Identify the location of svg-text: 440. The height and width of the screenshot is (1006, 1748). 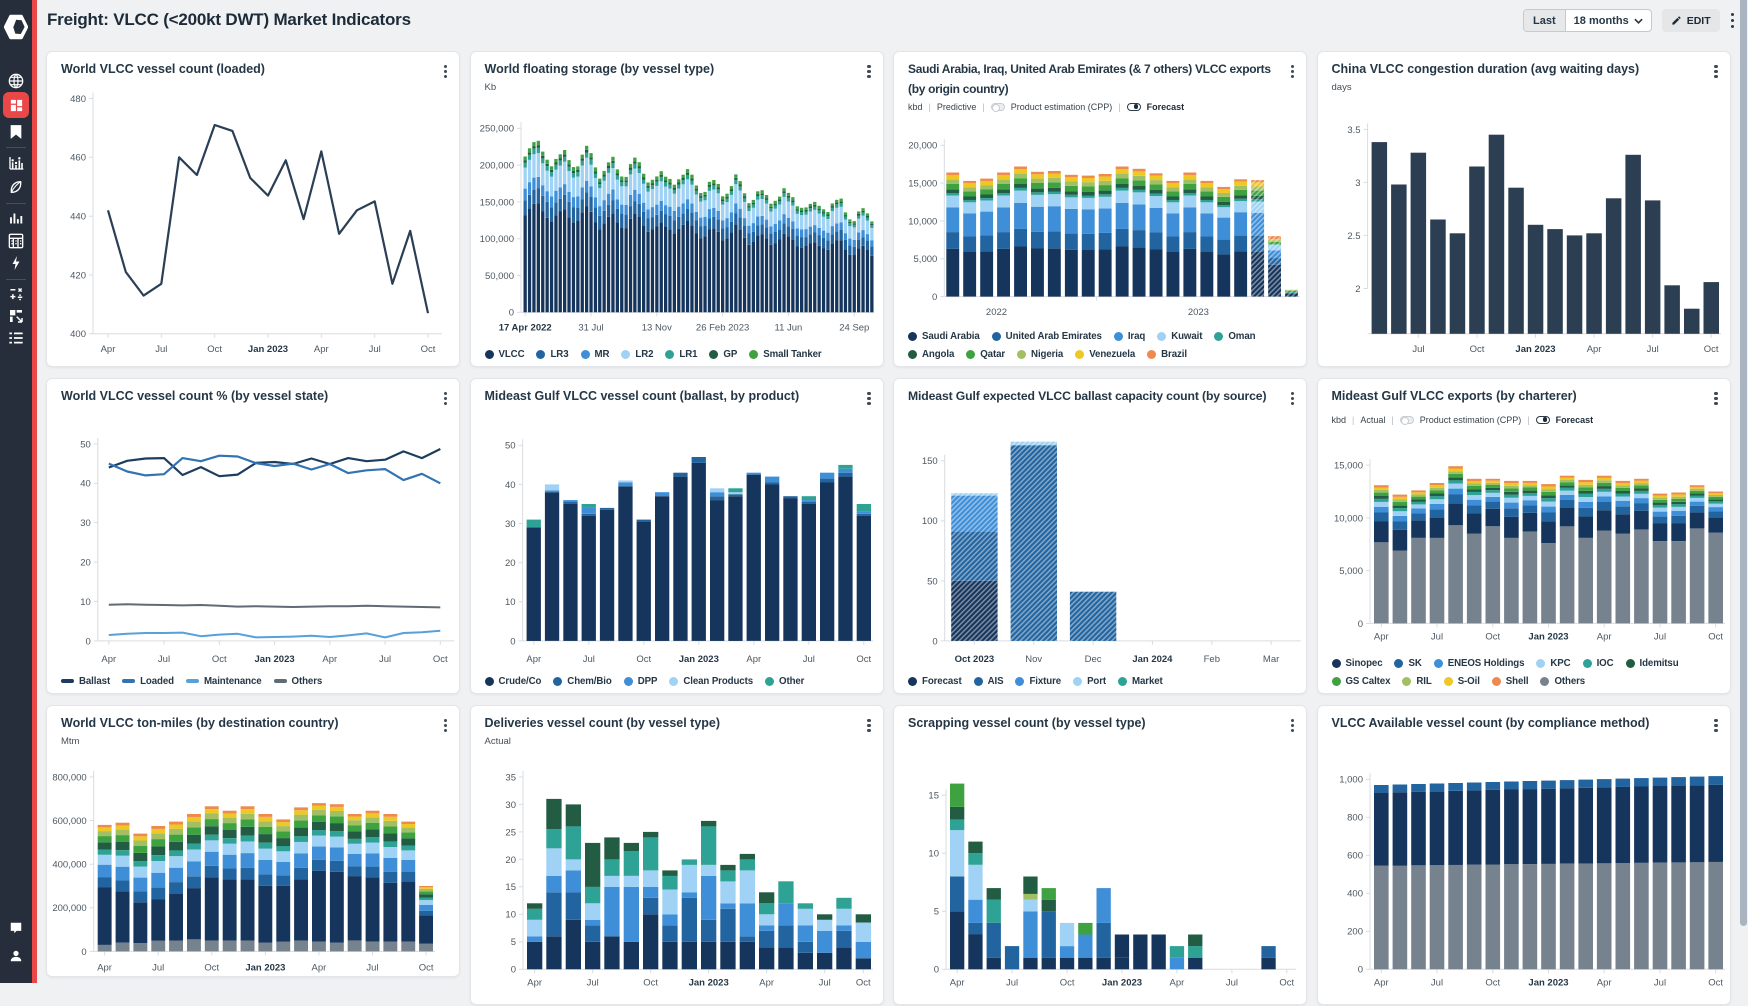
(78, 216).